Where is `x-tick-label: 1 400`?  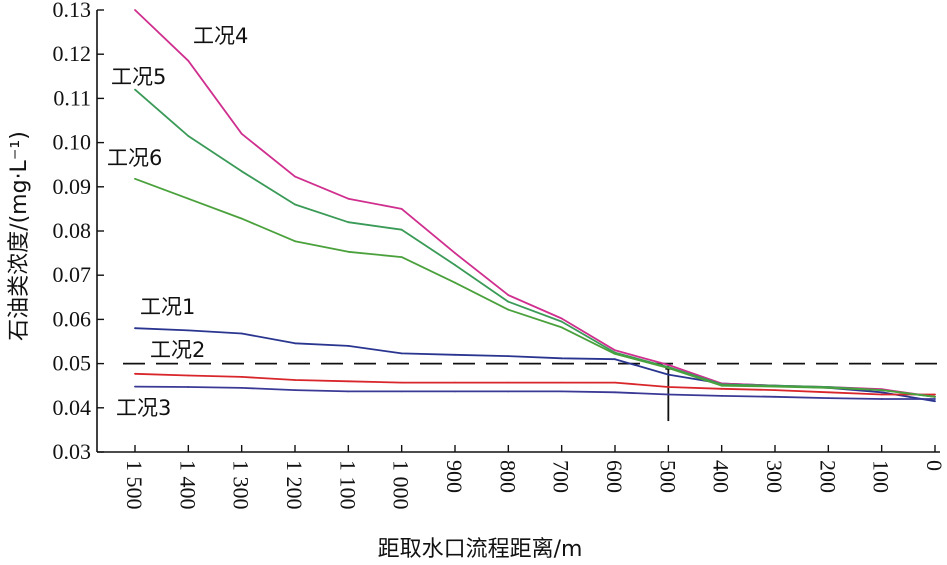 x-tick-label: 1 400 is located at coordinates (187, 485).